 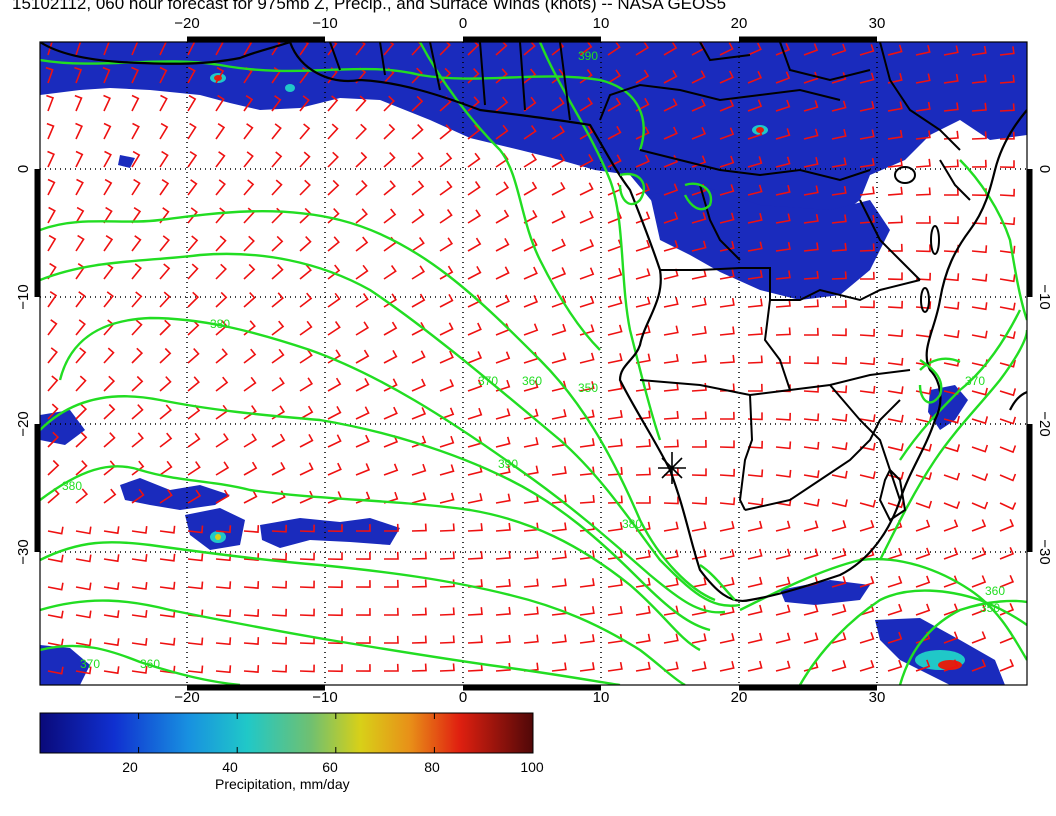 What do you see at coordinates (126, 161) in the screenshot?
I see `precip-west-small` at bounding box center [126, 161].